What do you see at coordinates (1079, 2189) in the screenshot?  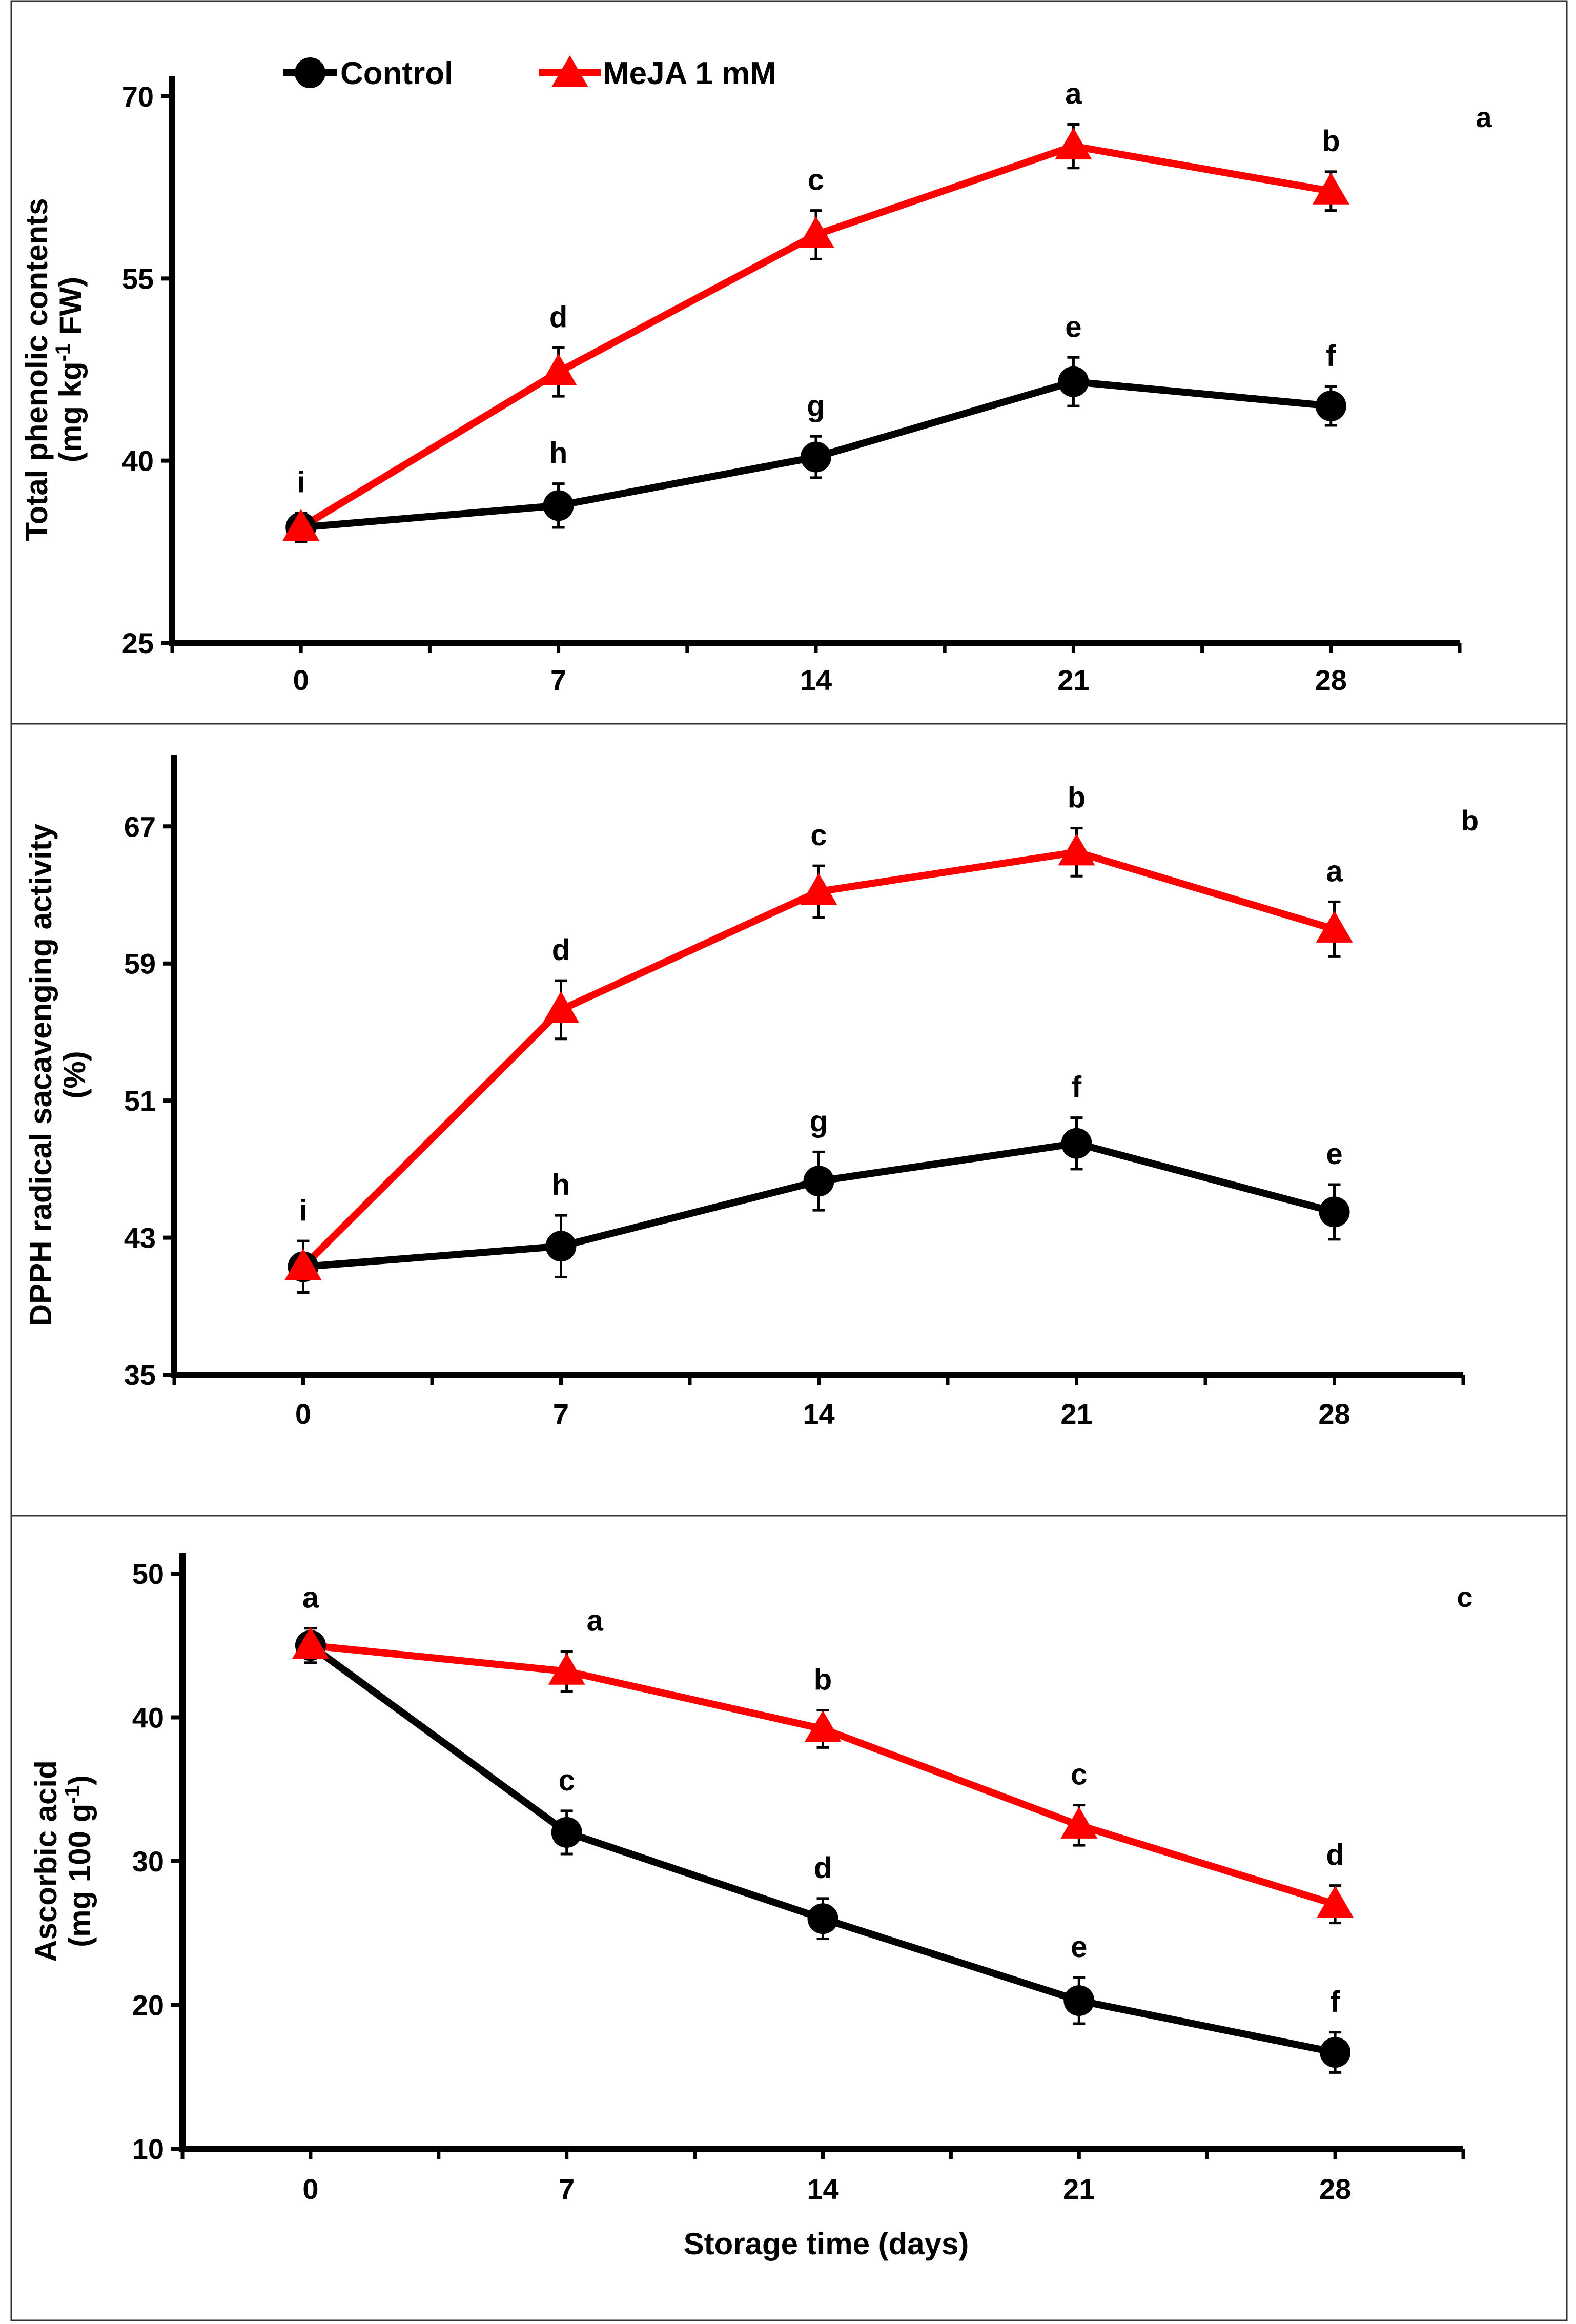 I see `panel-c-x-tick-label: 21` at bounding box center [1079, 2189].